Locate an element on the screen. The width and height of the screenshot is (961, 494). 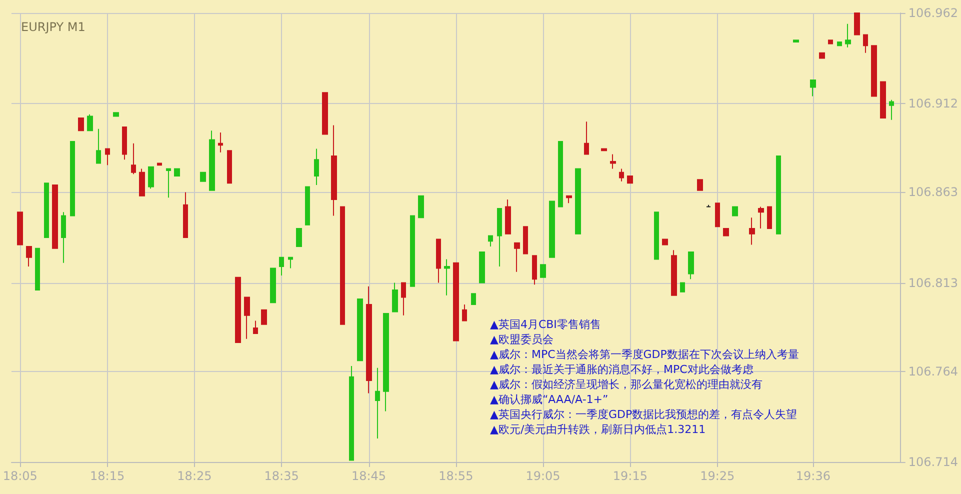
x-tick-label: 19:15 is located at coordinates (630, 476).